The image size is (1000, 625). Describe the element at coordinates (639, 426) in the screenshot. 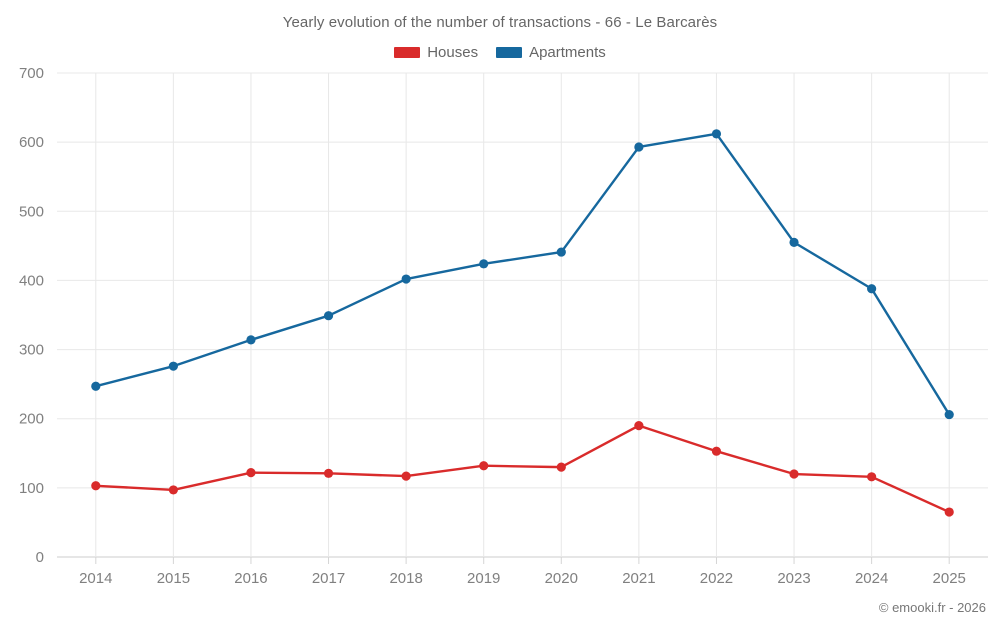

I see `data-point-houses-2021` at that location.